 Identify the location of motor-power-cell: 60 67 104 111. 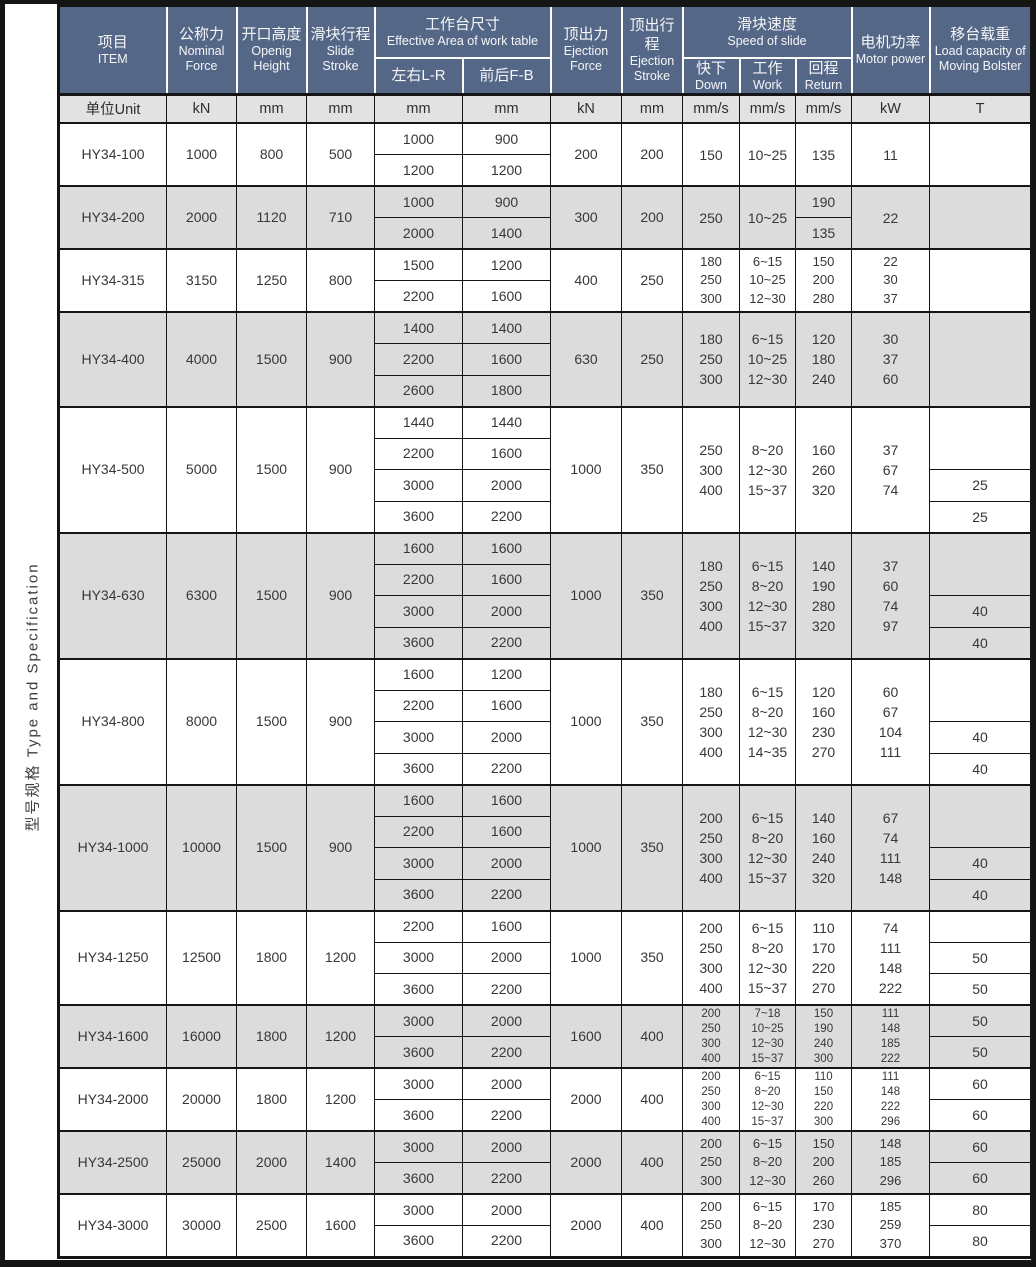
(890, 721).